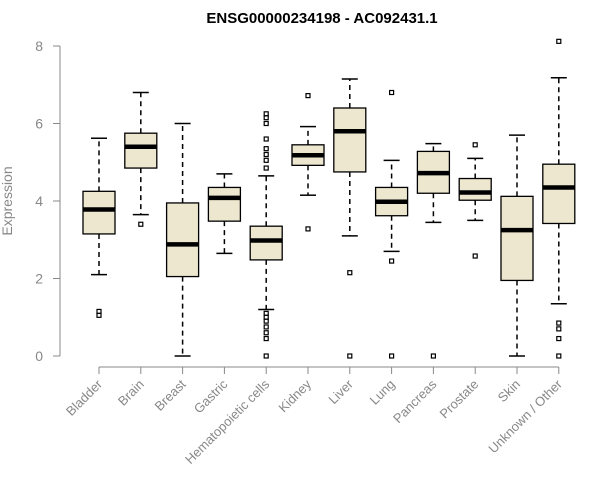 The height and width of the screenshot is (500, 600). I want to click on box-bladder, so click(99, 227).